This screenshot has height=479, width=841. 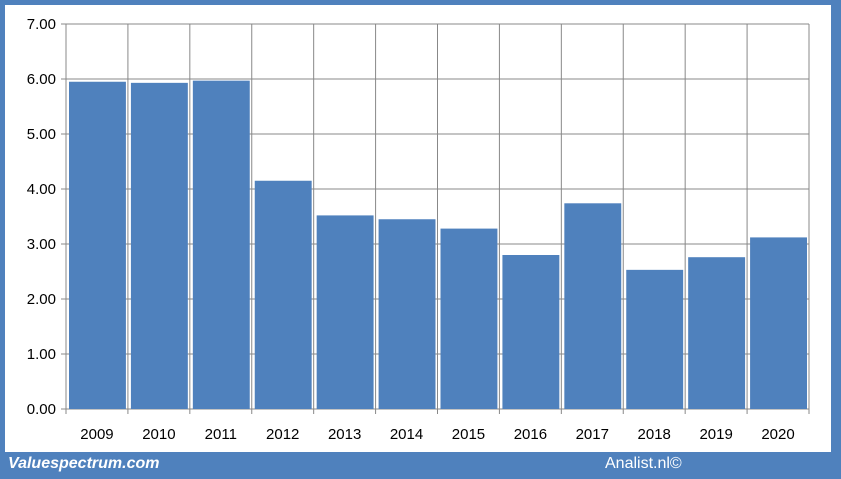 I want to click on bar-2015, so click(x=469, y=318).